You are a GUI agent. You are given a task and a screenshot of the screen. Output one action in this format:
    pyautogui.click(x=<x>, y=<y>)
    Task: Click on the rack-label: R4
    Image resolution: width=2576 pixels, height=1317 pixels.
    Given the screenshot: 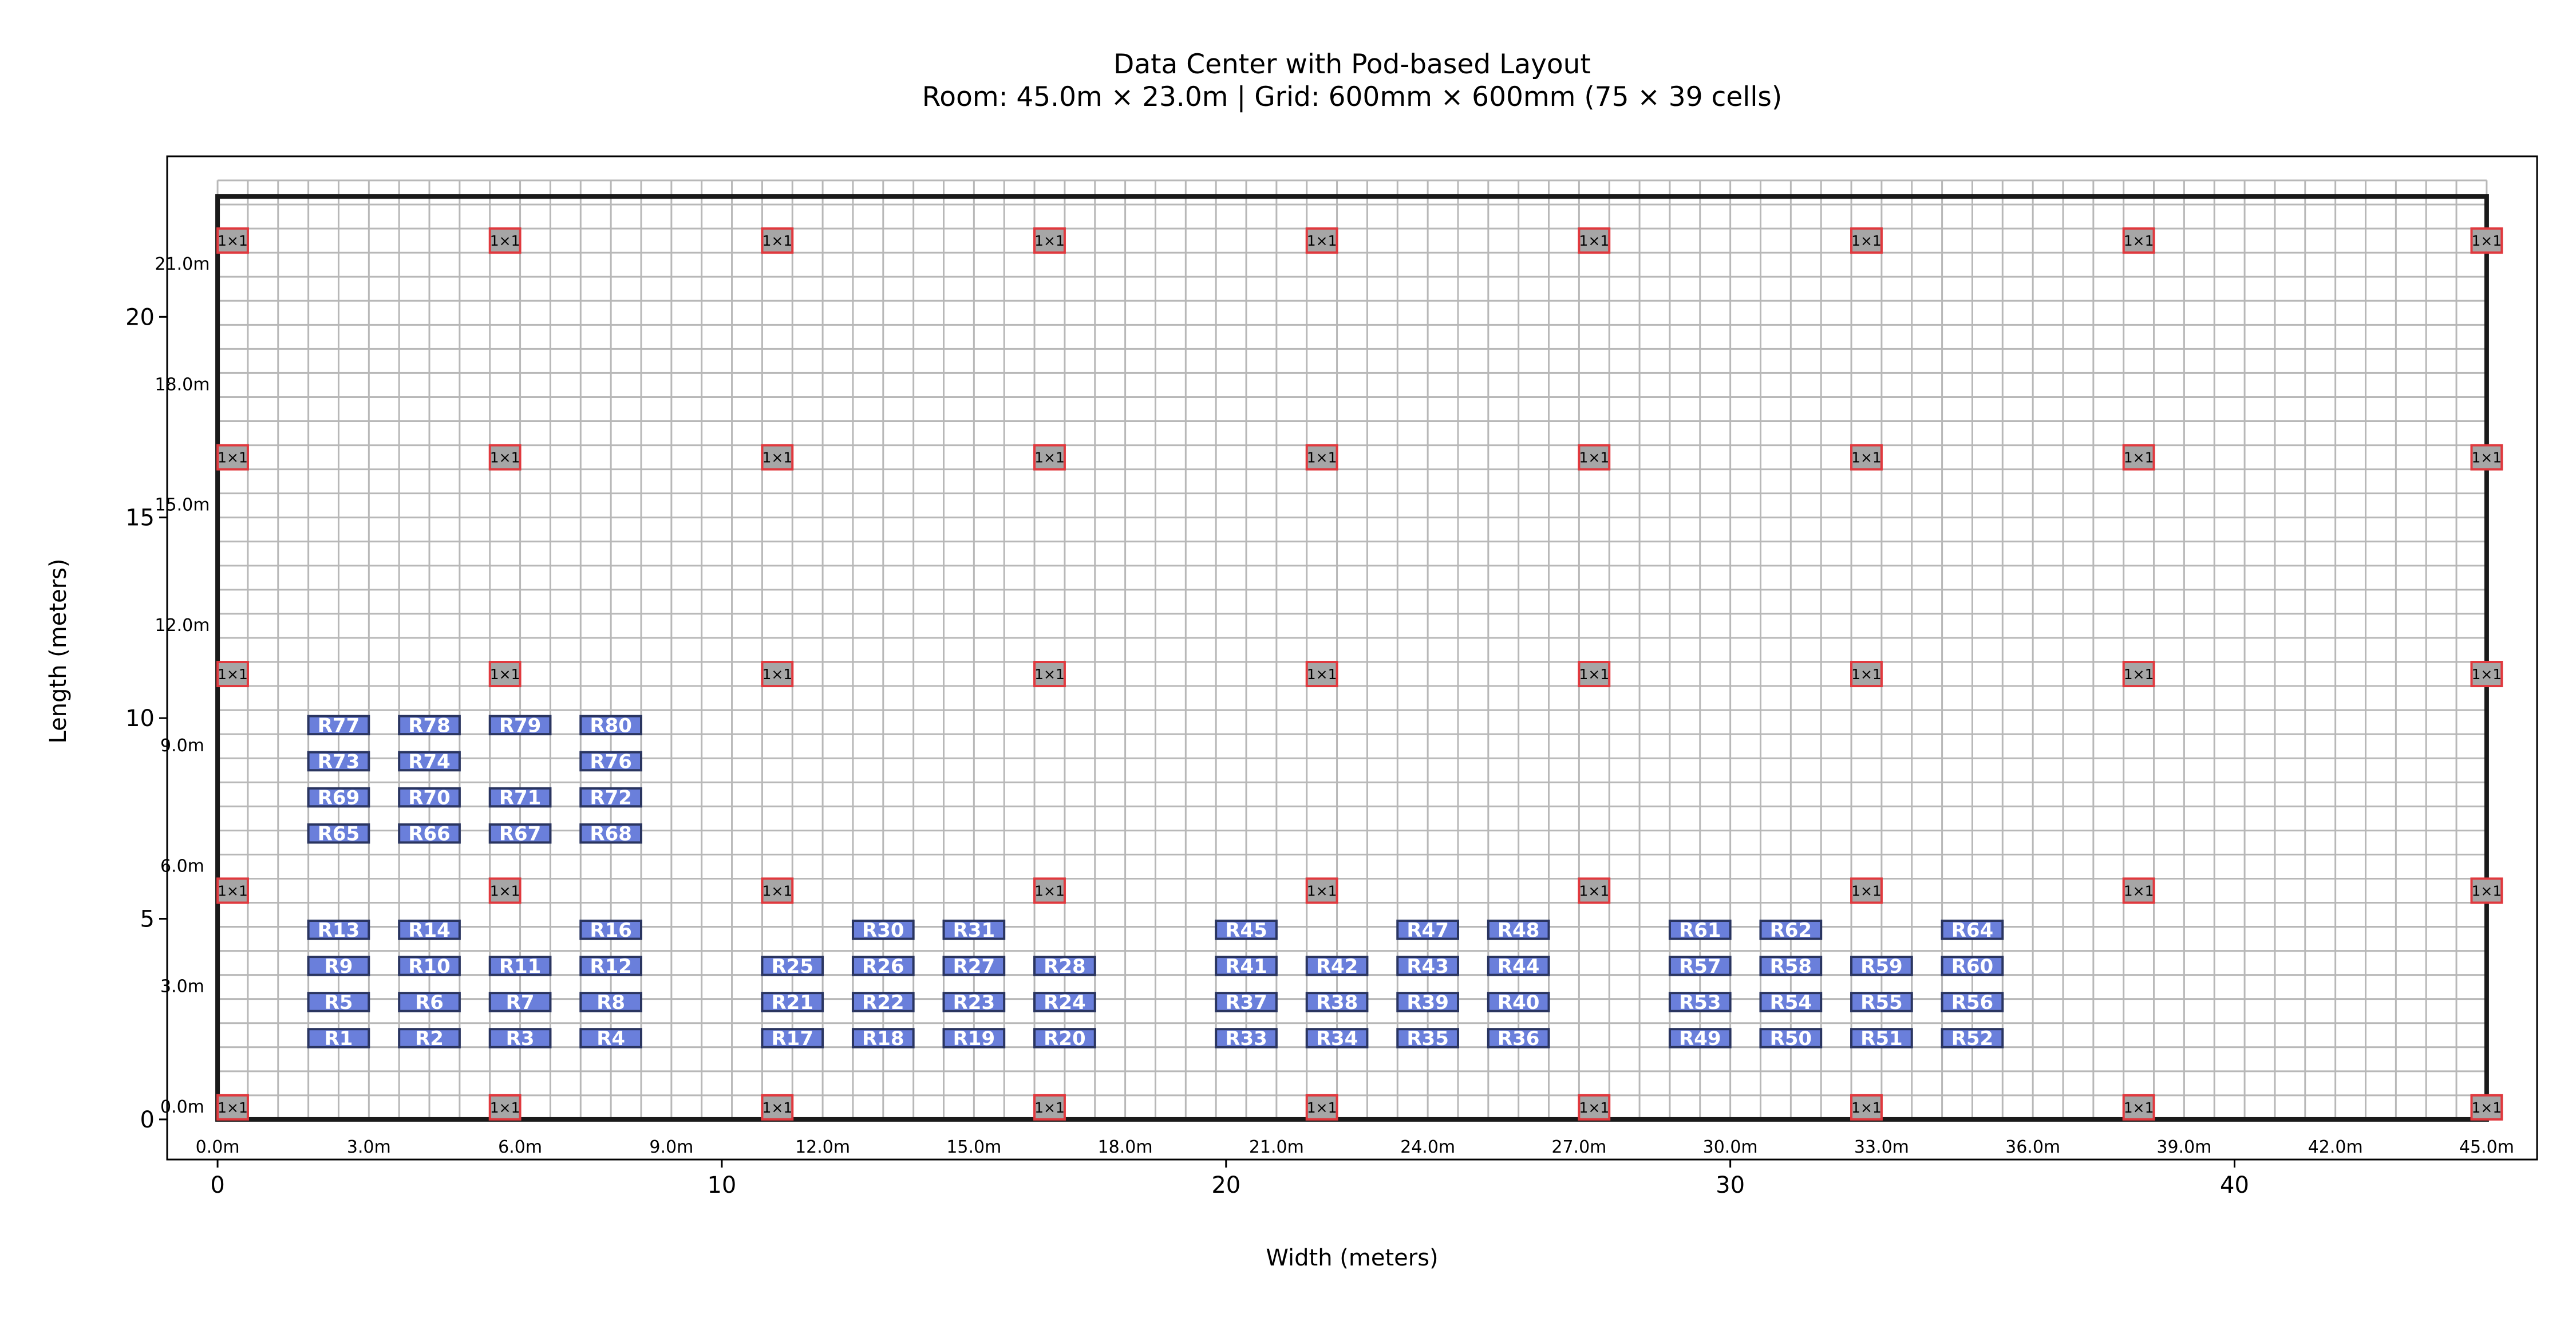 What is the action you would take?
    pyautogui.click(x=610, y=1038)
    